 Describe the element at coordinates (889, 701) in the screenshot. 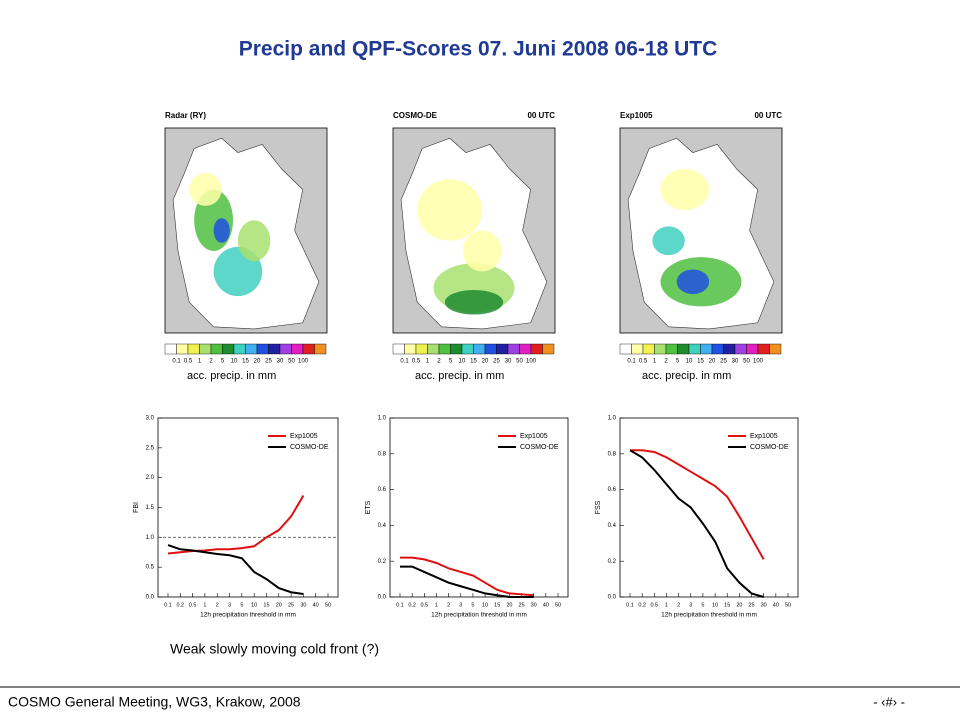

I see `footer-right: - ‹#› -` at that location.